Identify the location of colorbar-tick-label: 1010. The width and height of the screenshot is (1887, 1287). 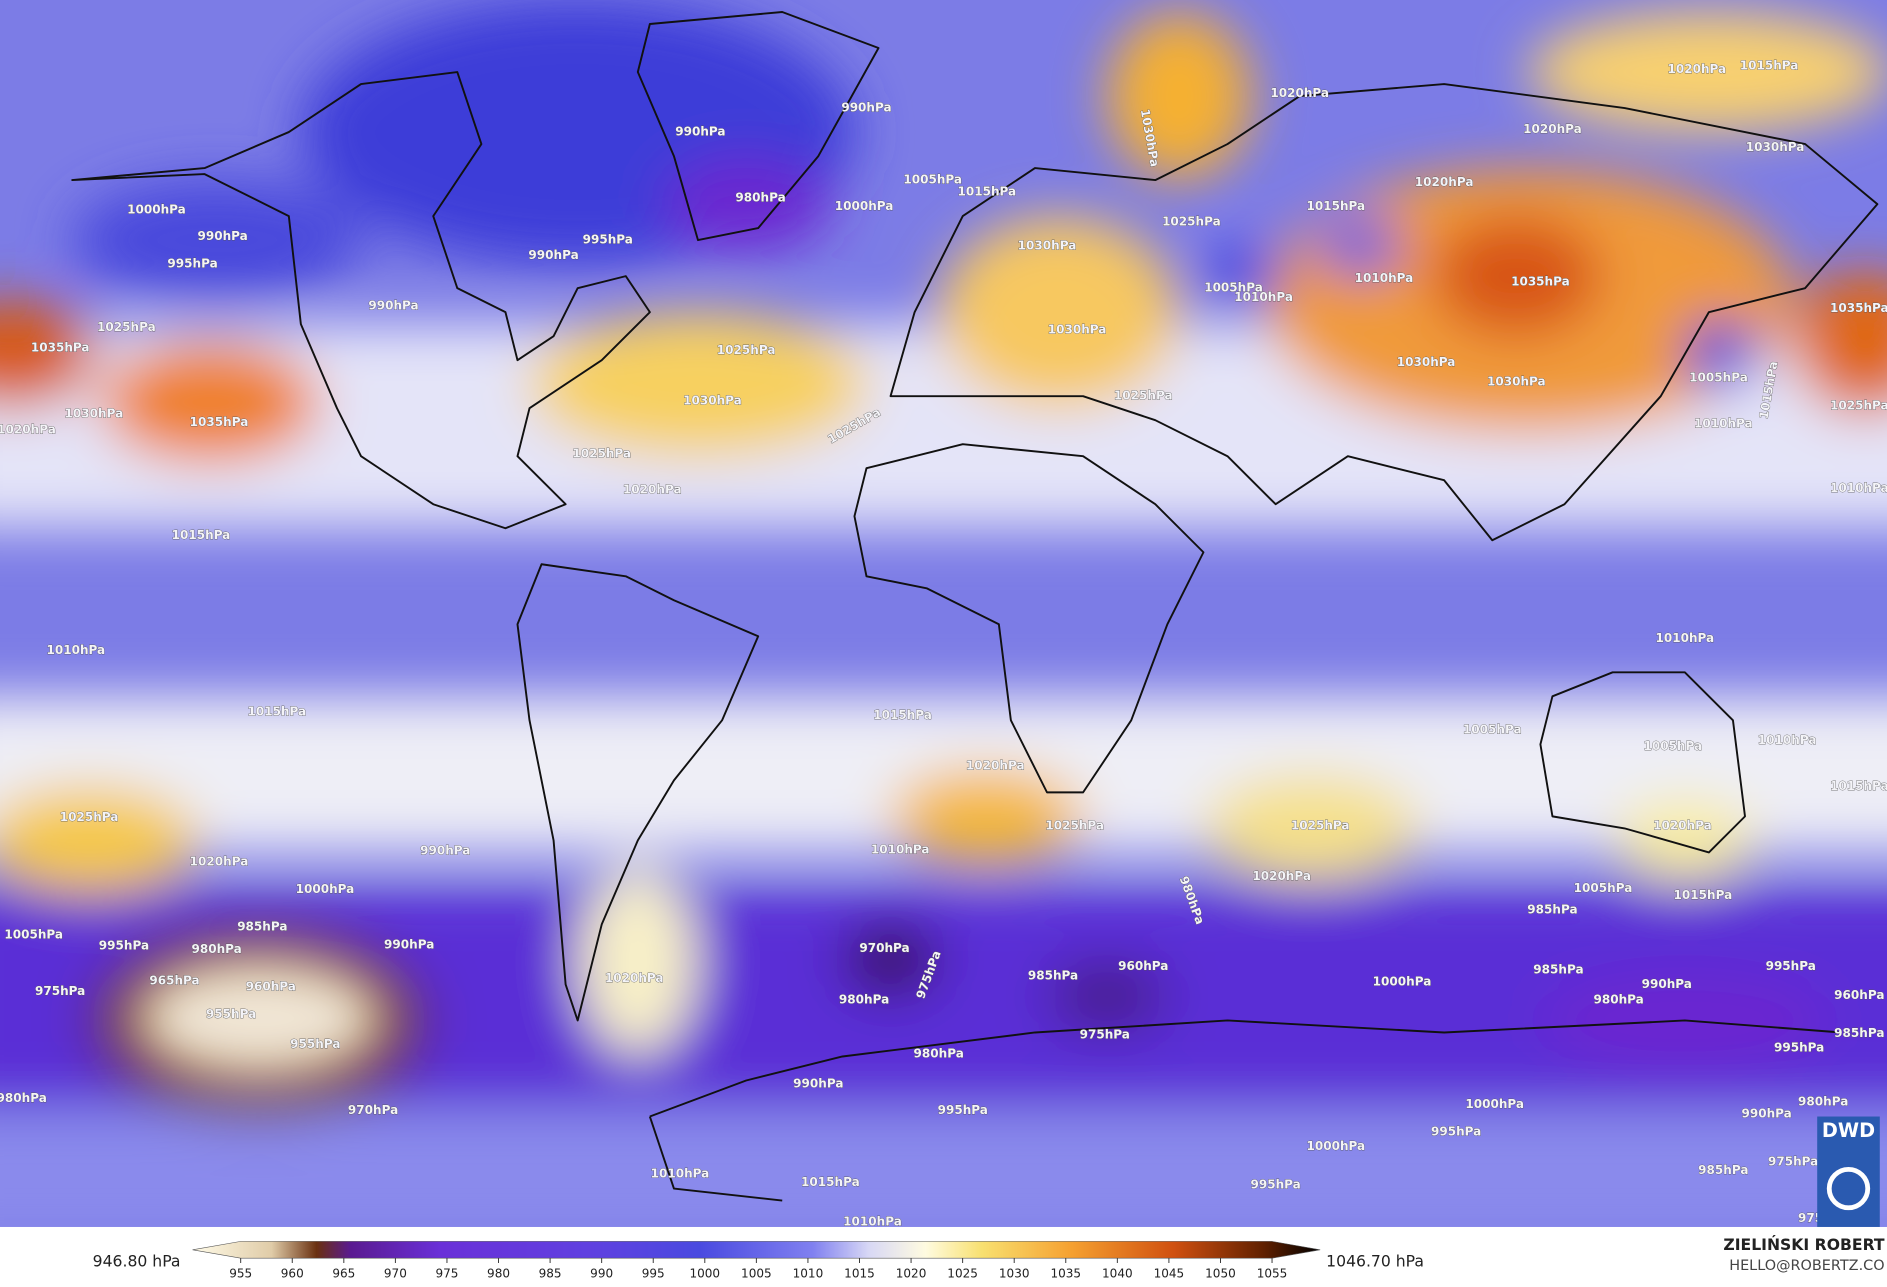
(808, 1273).